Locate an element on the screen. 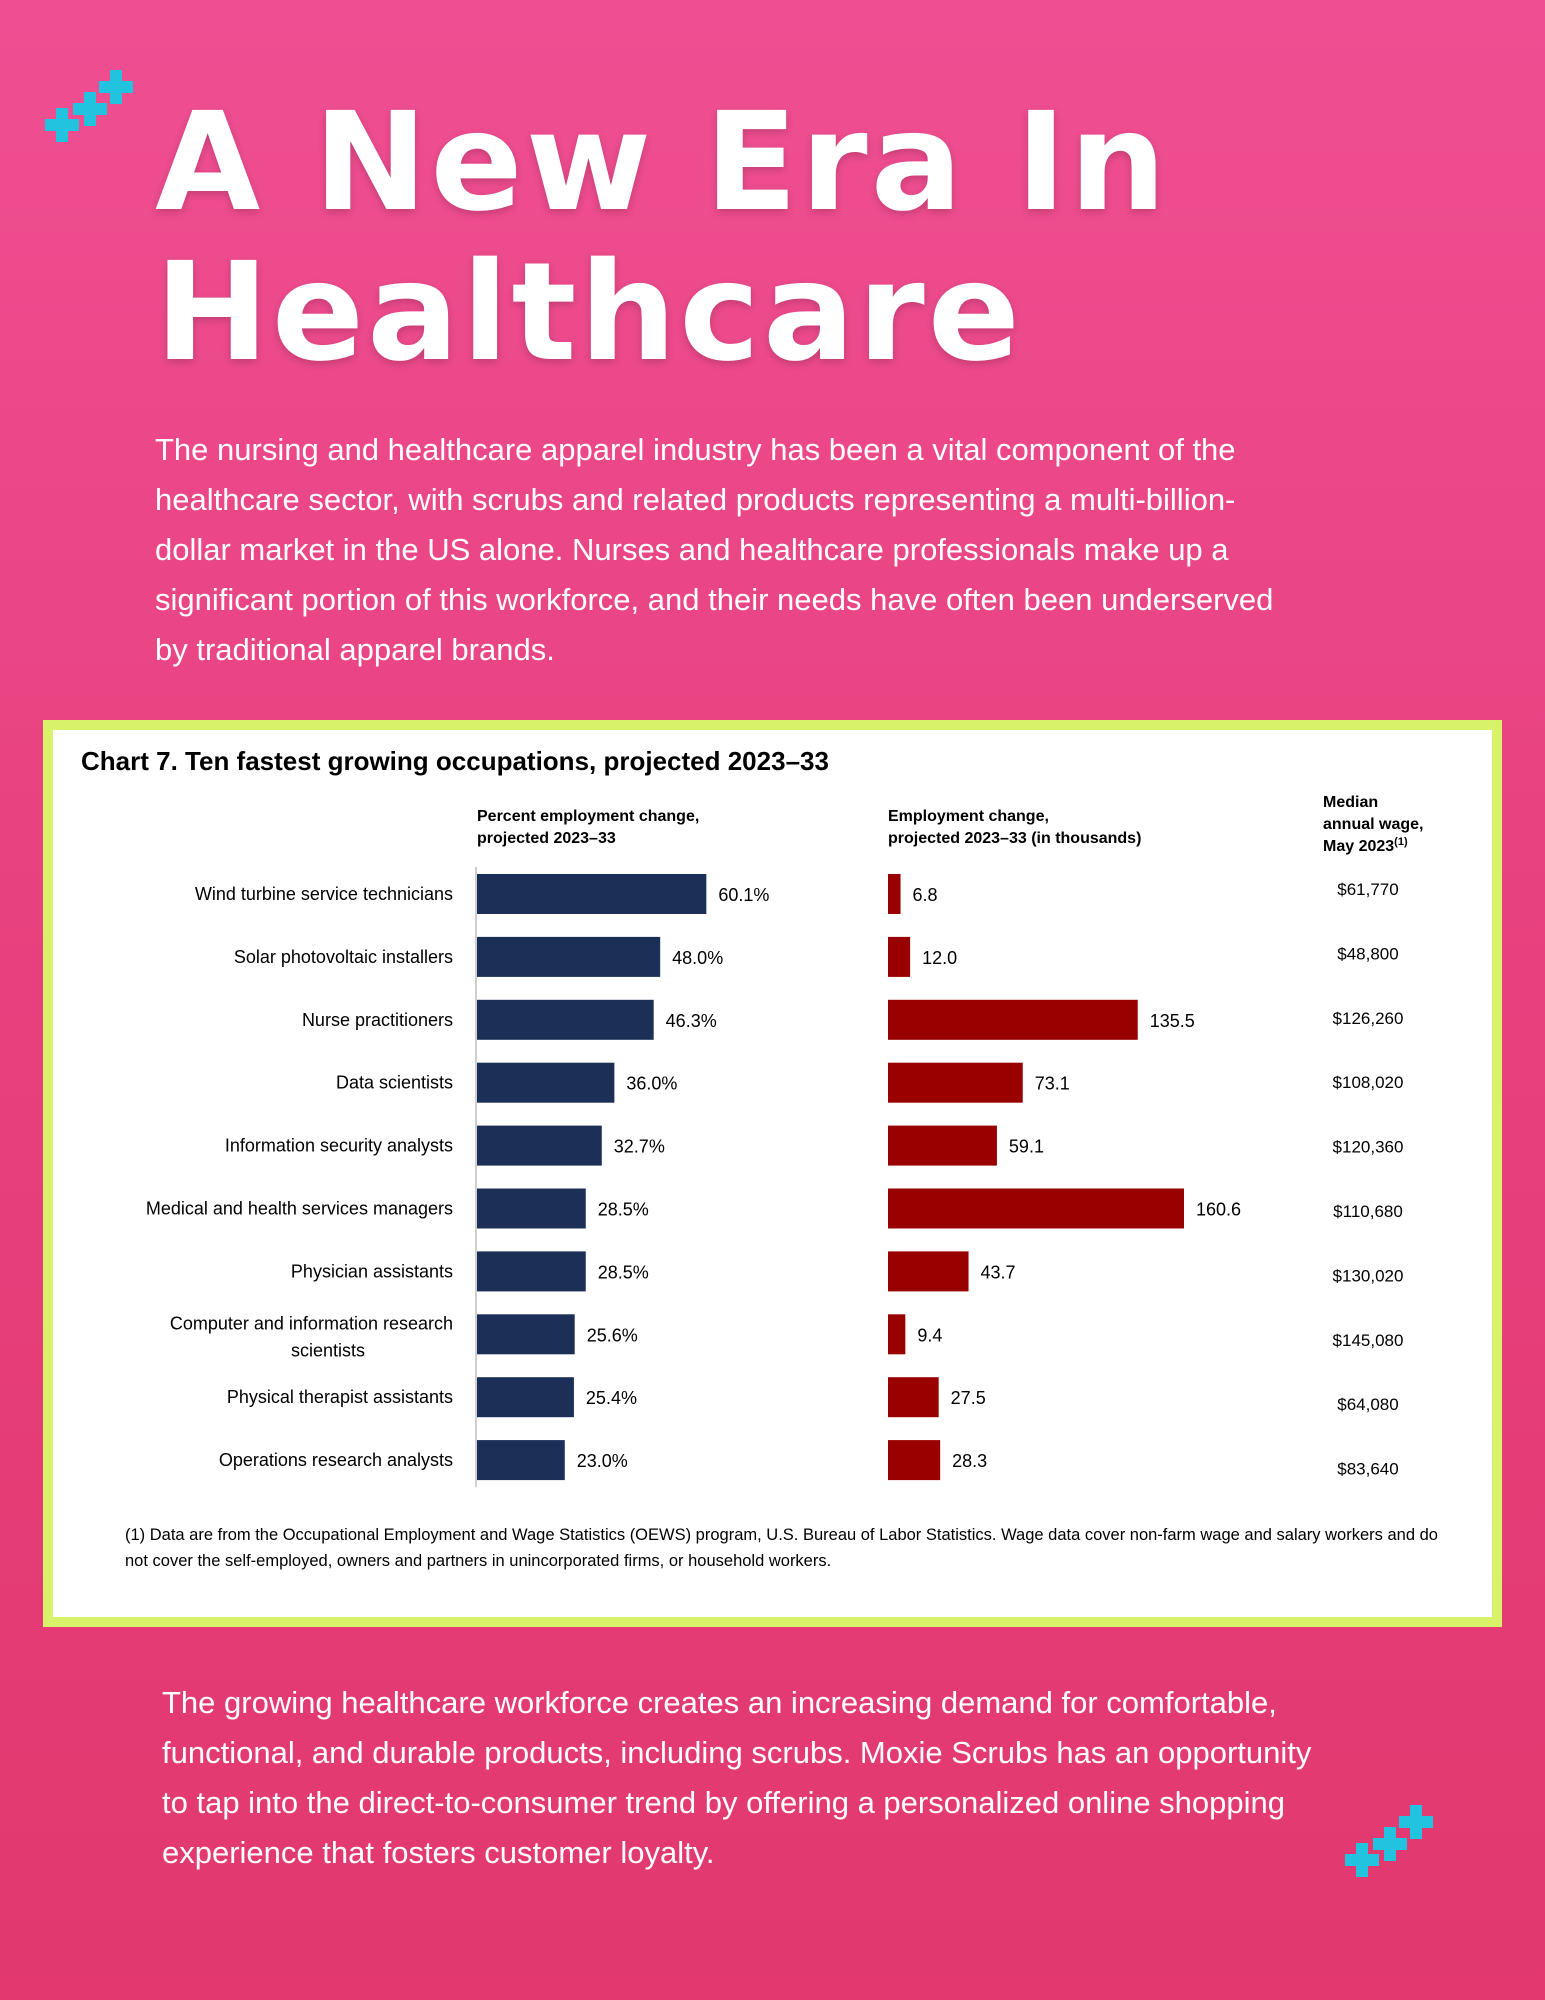 The height and width of the screenshot is (2000, 1545). median-wage-value: $130,020 is located at coordinates (1368, 1275).